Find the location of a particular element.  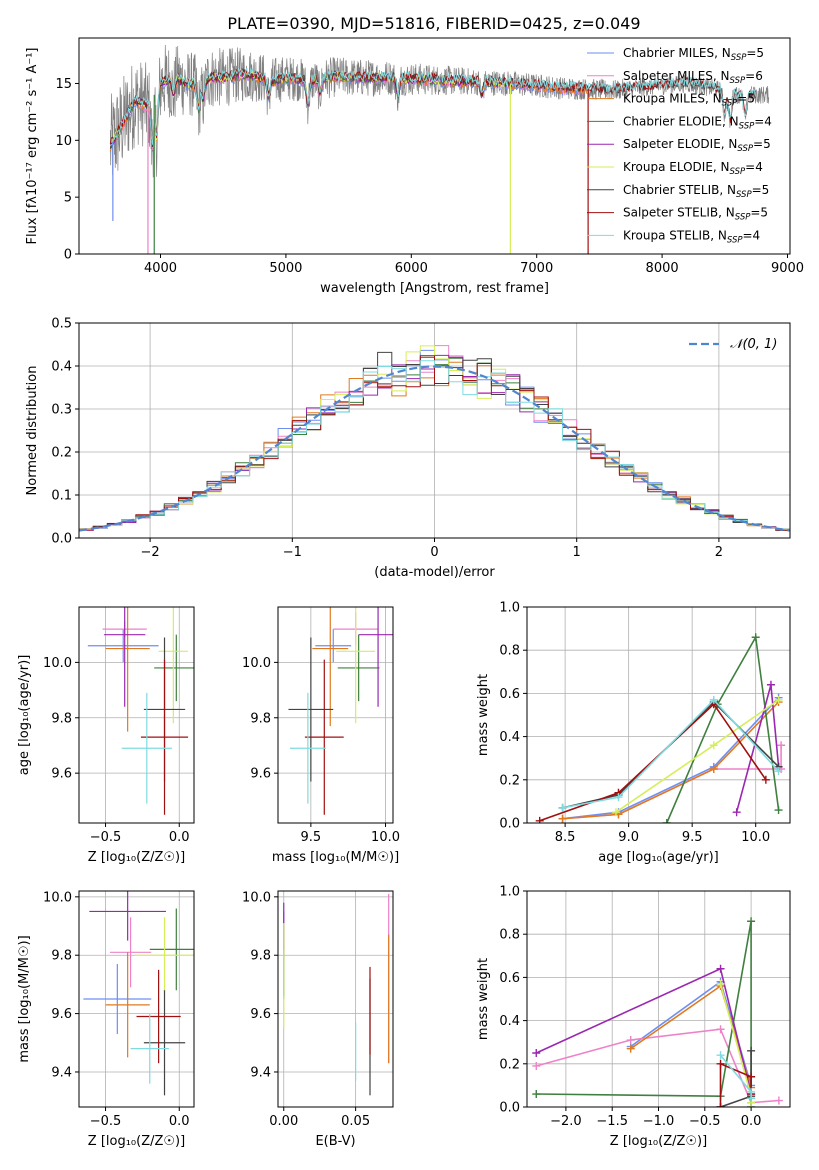

legend-label: Chabrier STELIB, NSSP=5 is located at coordinates (696, 191).